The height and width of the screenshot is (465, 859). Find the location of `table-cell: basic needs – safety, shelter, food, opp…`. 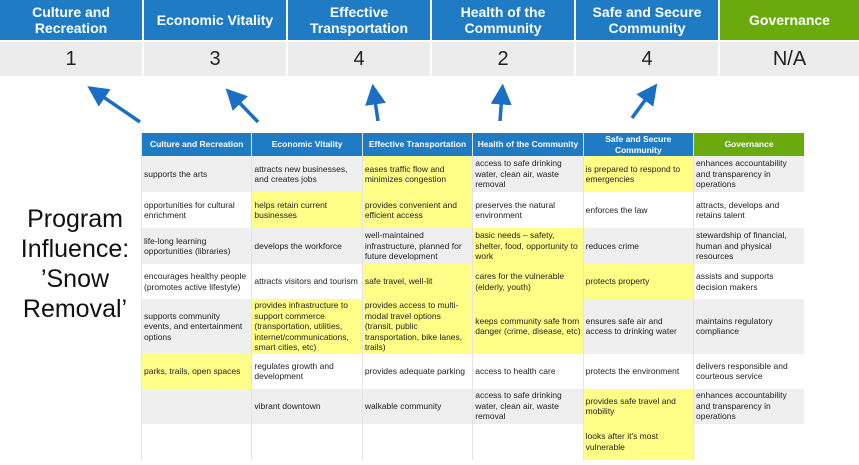

table-cell: basic needs – safety, shelter, food, opp… is located at coordinates (528, 246).